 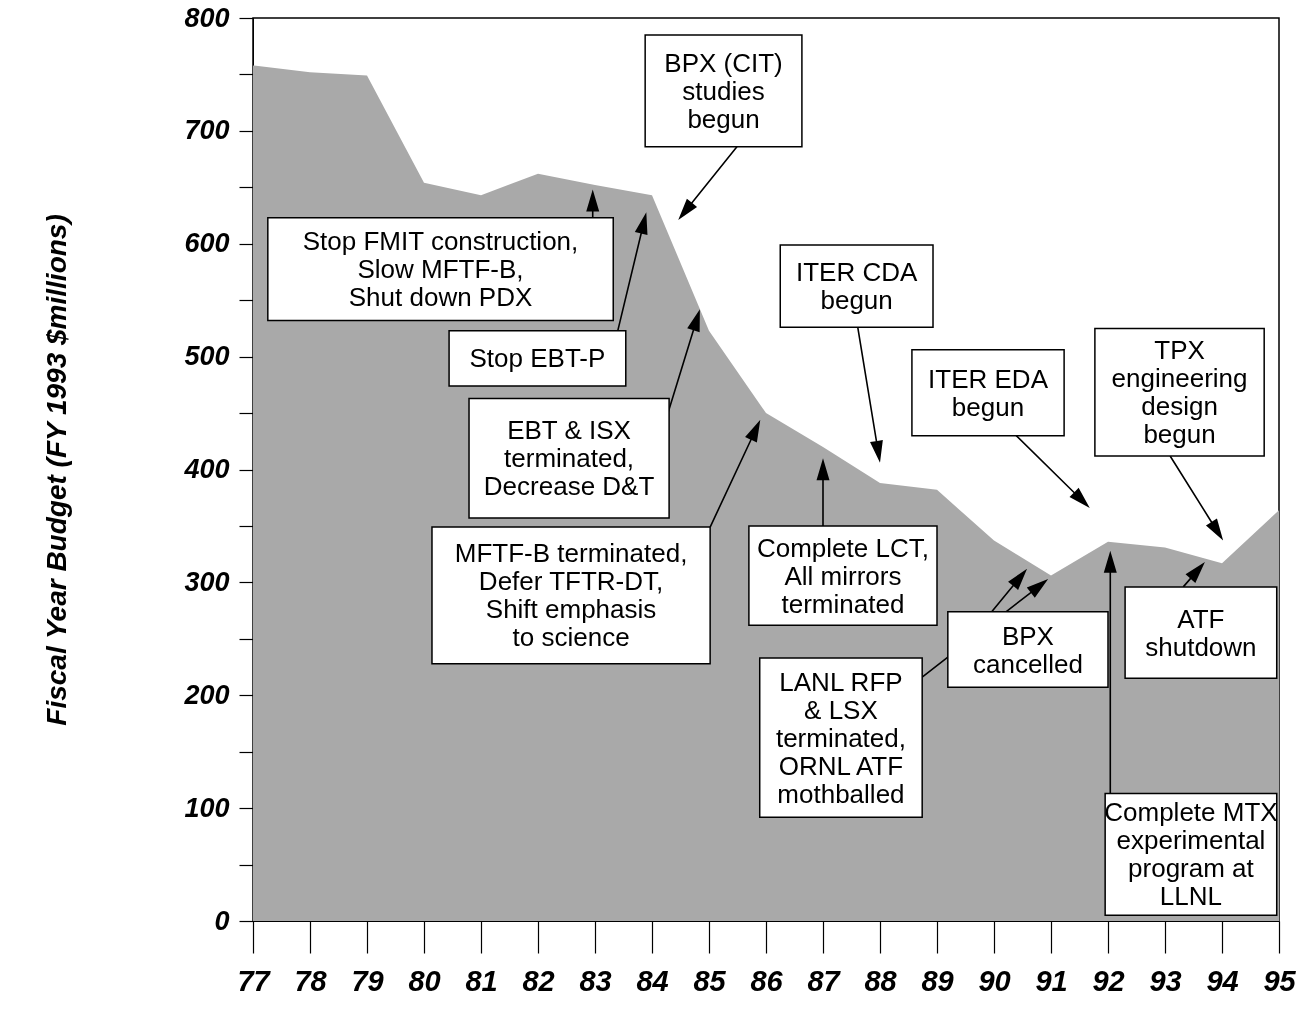 I want to click on x-tick-label: 85, so click(x=710, y=980).